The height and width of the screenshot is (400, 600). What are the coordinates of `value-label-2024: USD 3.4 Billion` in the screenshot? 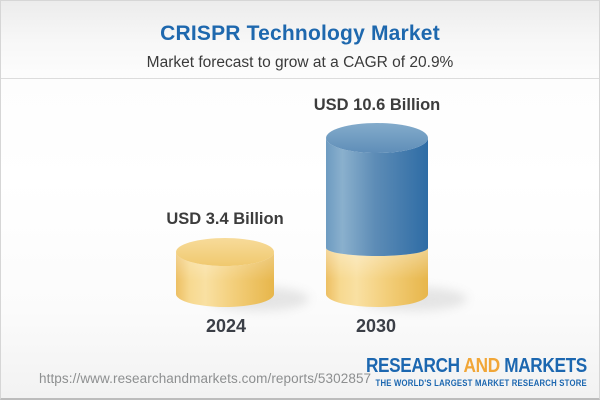 It's located at (225, 219).